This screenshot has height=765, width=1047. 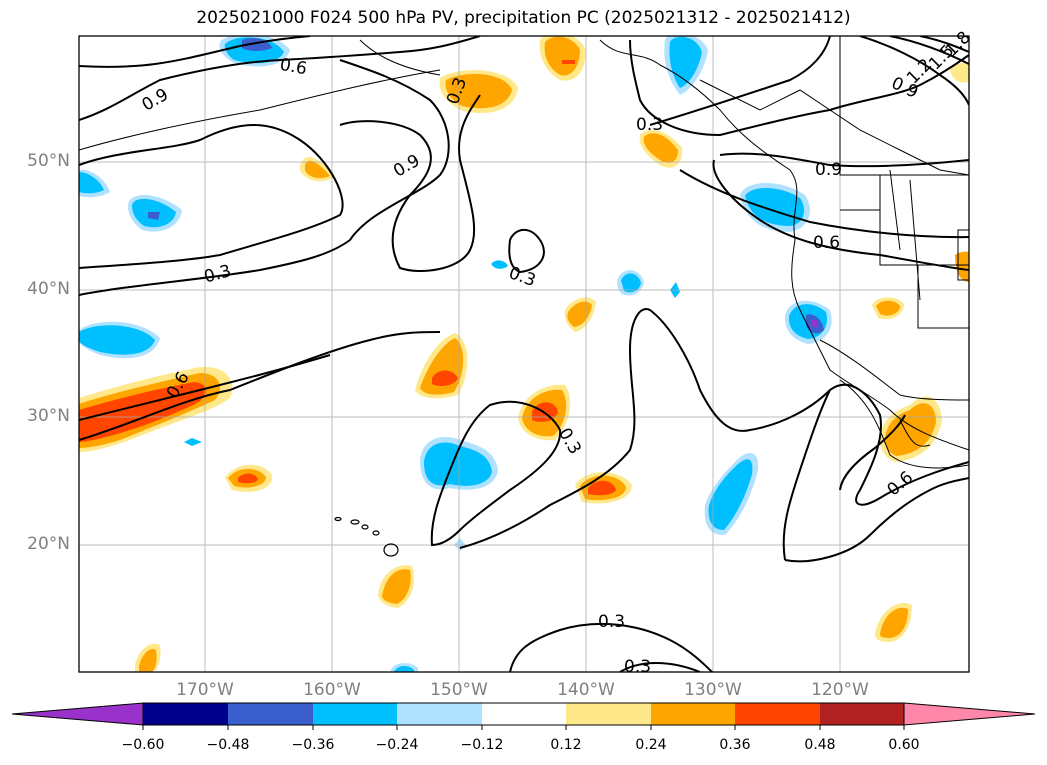 What do you see at coordinates (48, 416) in the screenshot?
I see `lat-label-30n: 30°N` at bounding box center [48, 416].